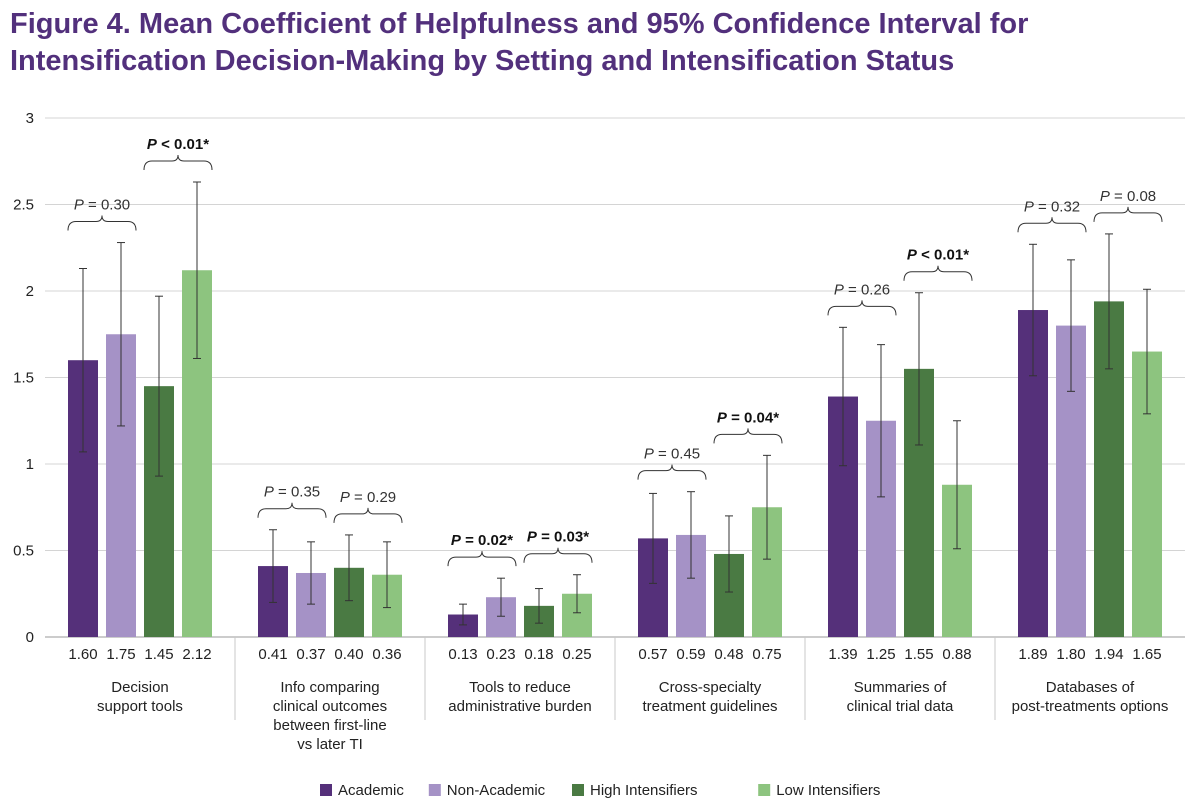 Image resolution: width=1200 pixels, height=808 pixels. Describe the element at coordinates (30, 637) in the screenshot. I see `y-tick-label: 0` at that location.